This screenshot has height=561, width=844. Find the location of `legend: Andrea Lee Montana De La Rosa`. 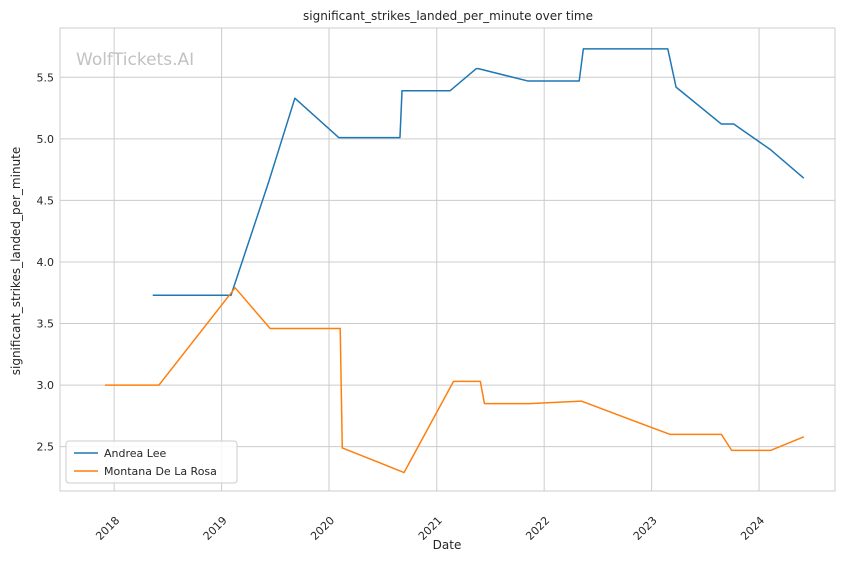

legend: Andrea Lee Montana De La Rosa is located at coordinates (151, 462).